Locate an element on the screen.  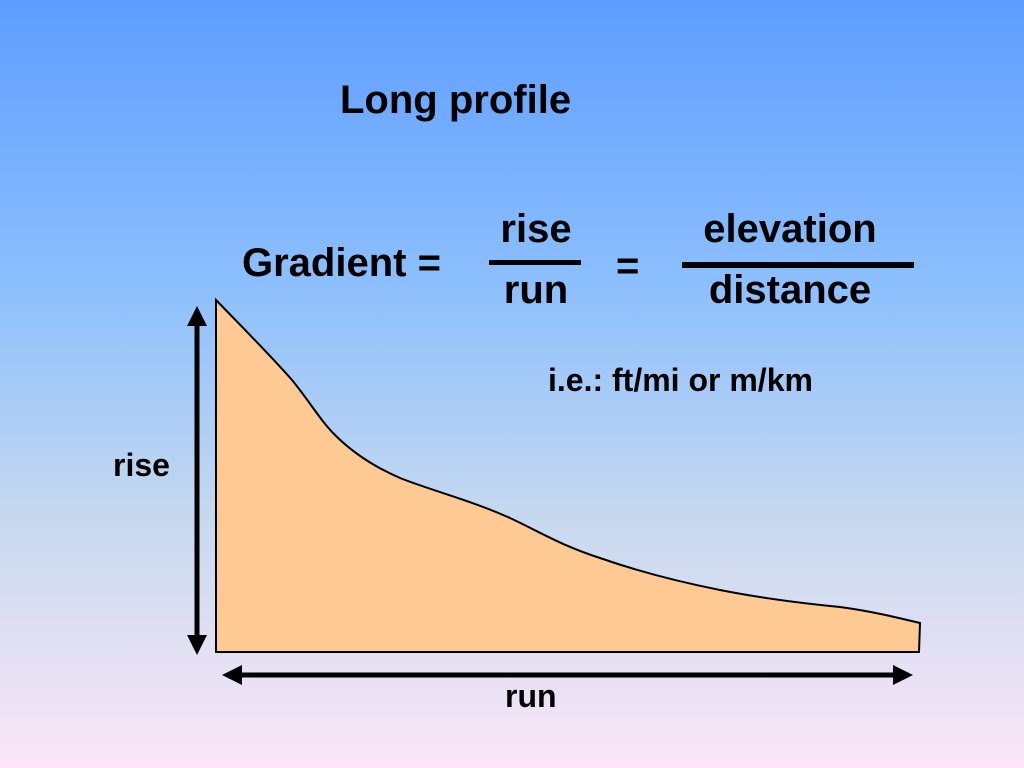
rise-axis-label: rise is located at coordinates (141, 465).